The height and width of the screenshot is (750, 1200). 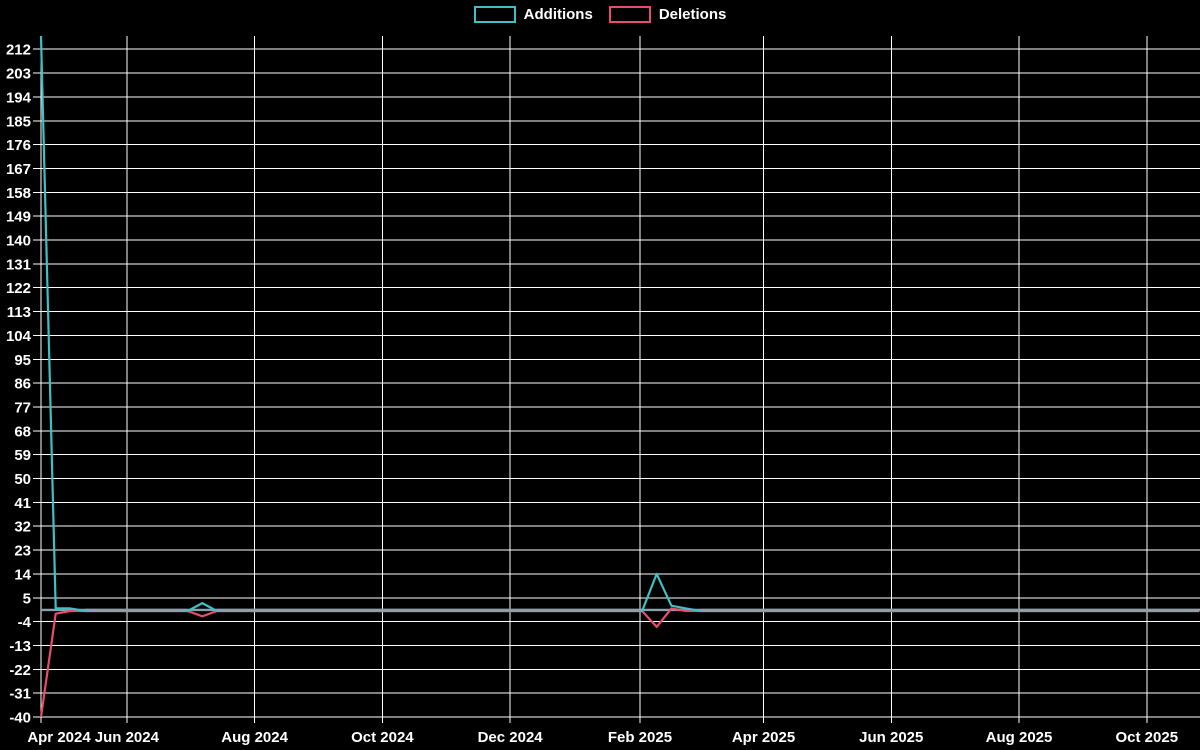 I want to click on y-tick-label: 194, so click(x=19, y=97).